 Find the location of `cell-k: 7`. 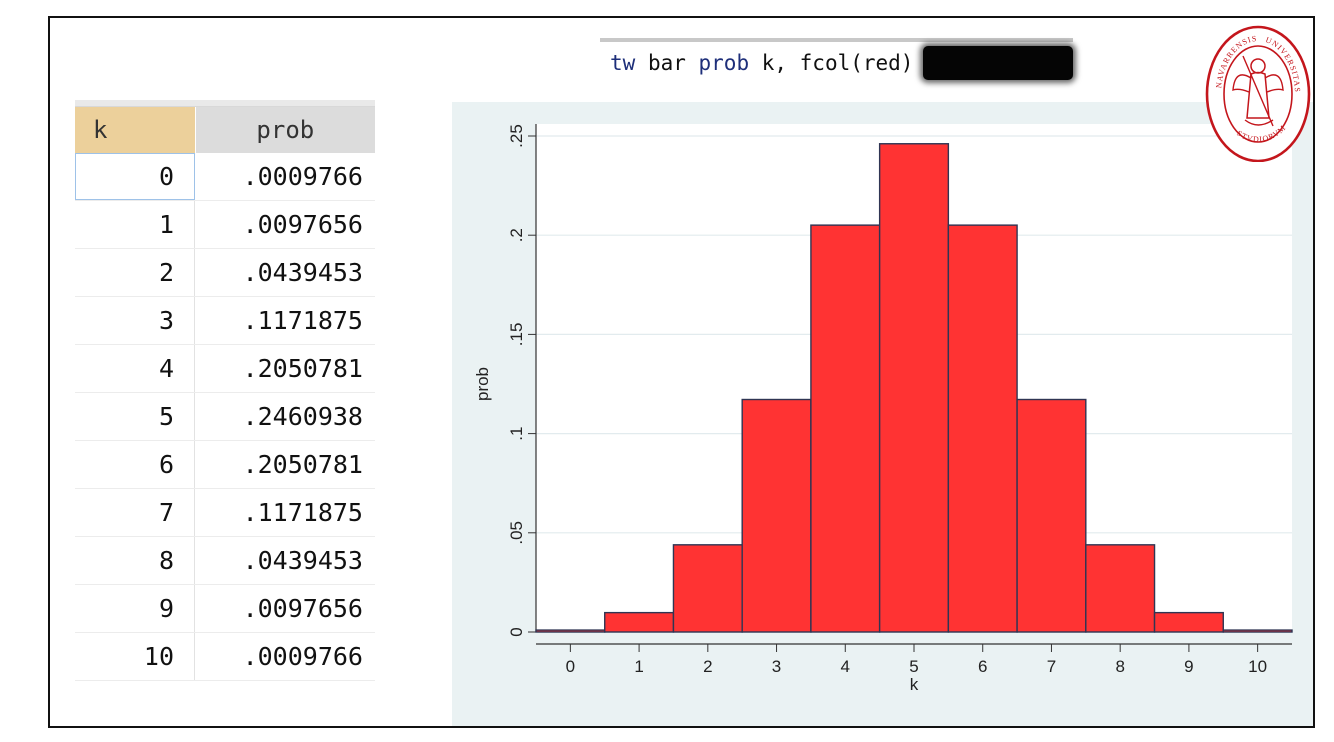

cell-k: 7 is located at coordinates (135, 512).